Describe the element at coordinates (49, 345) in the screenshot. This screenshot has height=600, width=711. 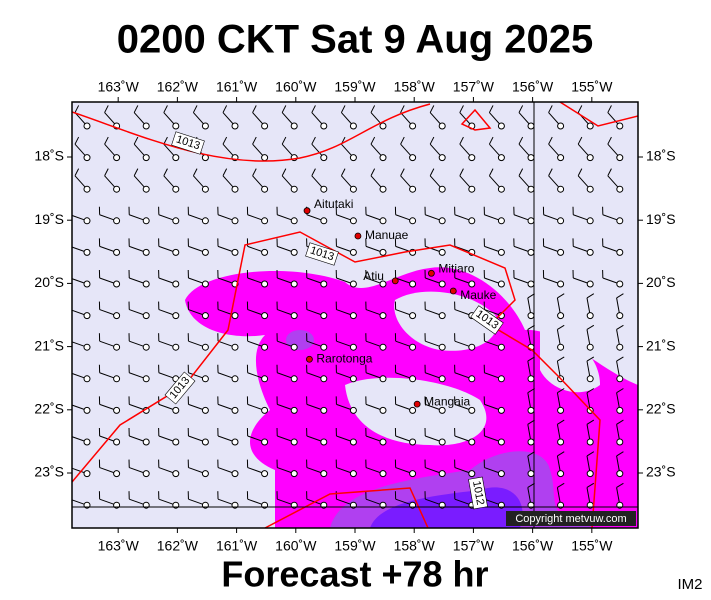
I see `lat-label: 21˚S` at that location.